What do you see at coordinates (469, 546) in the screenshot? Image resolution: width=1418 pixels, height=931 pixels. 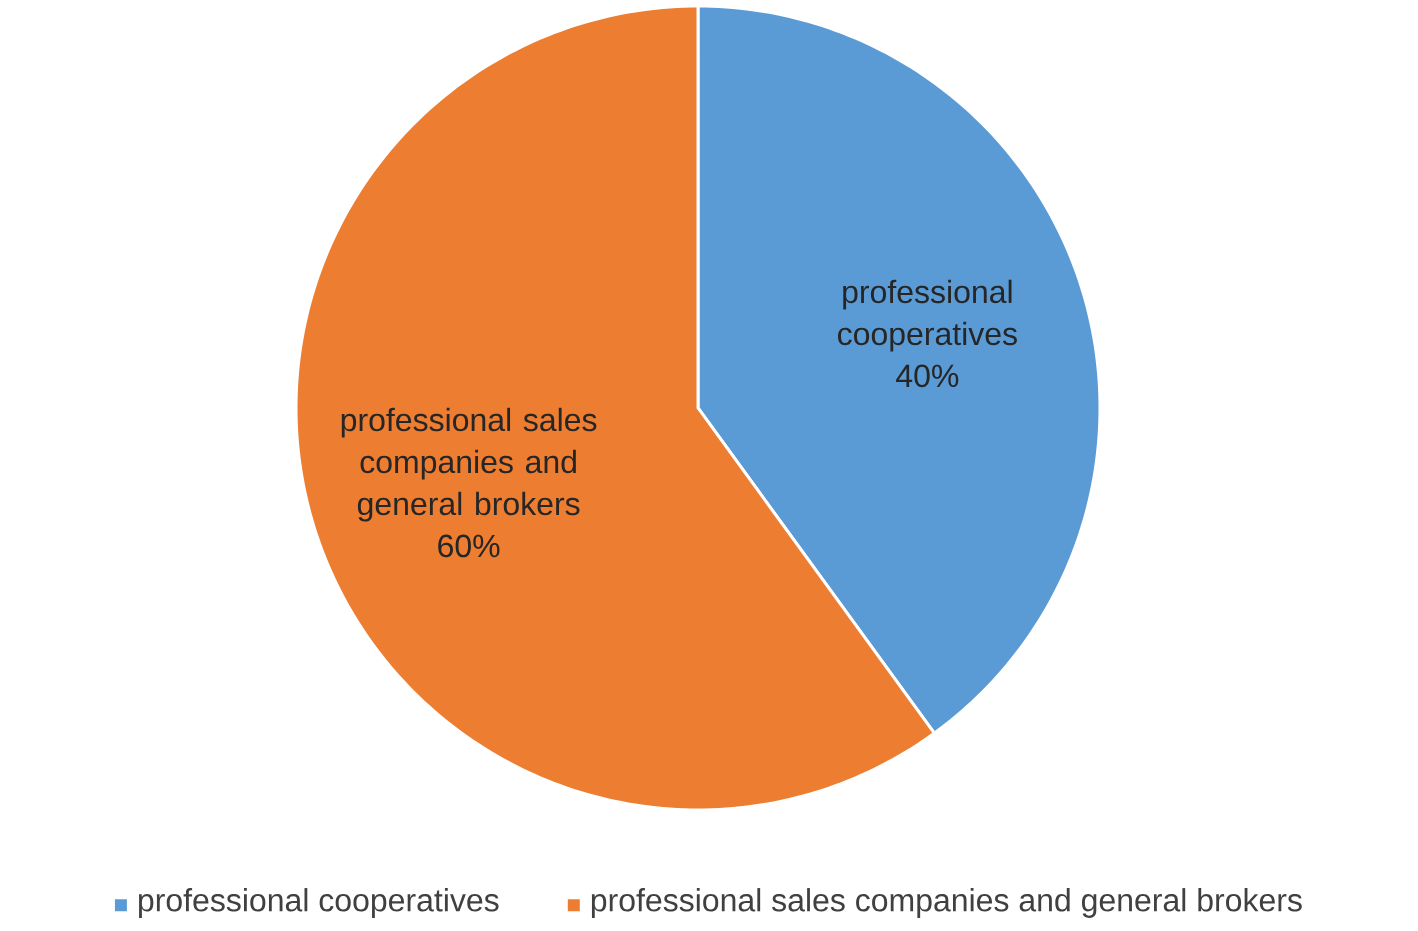 I see `data-label: 60%` at bounding box center [469, 546].